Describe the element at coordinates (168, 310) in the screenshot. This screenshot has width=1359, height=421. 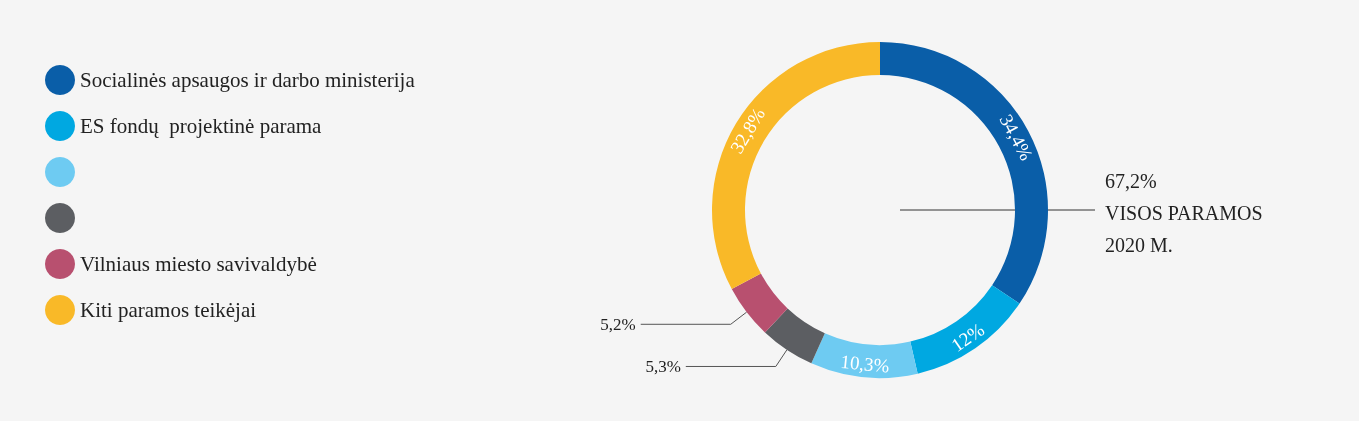
I see `legend-label: Kiti paramos teikėjai` at that location.